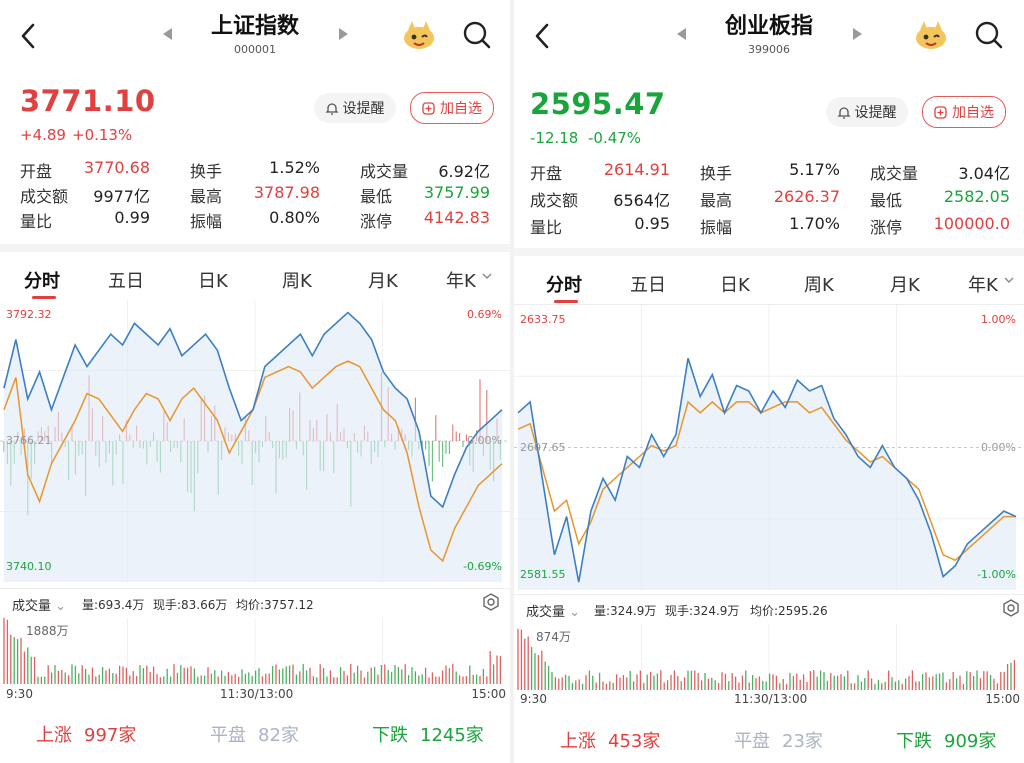 The height and width of the screenshot is (763, 1024). What do you see at coordinates (636, 169) in the screenshot?
I see `stat-value: 2614.91` at bounding box center [636, 169].